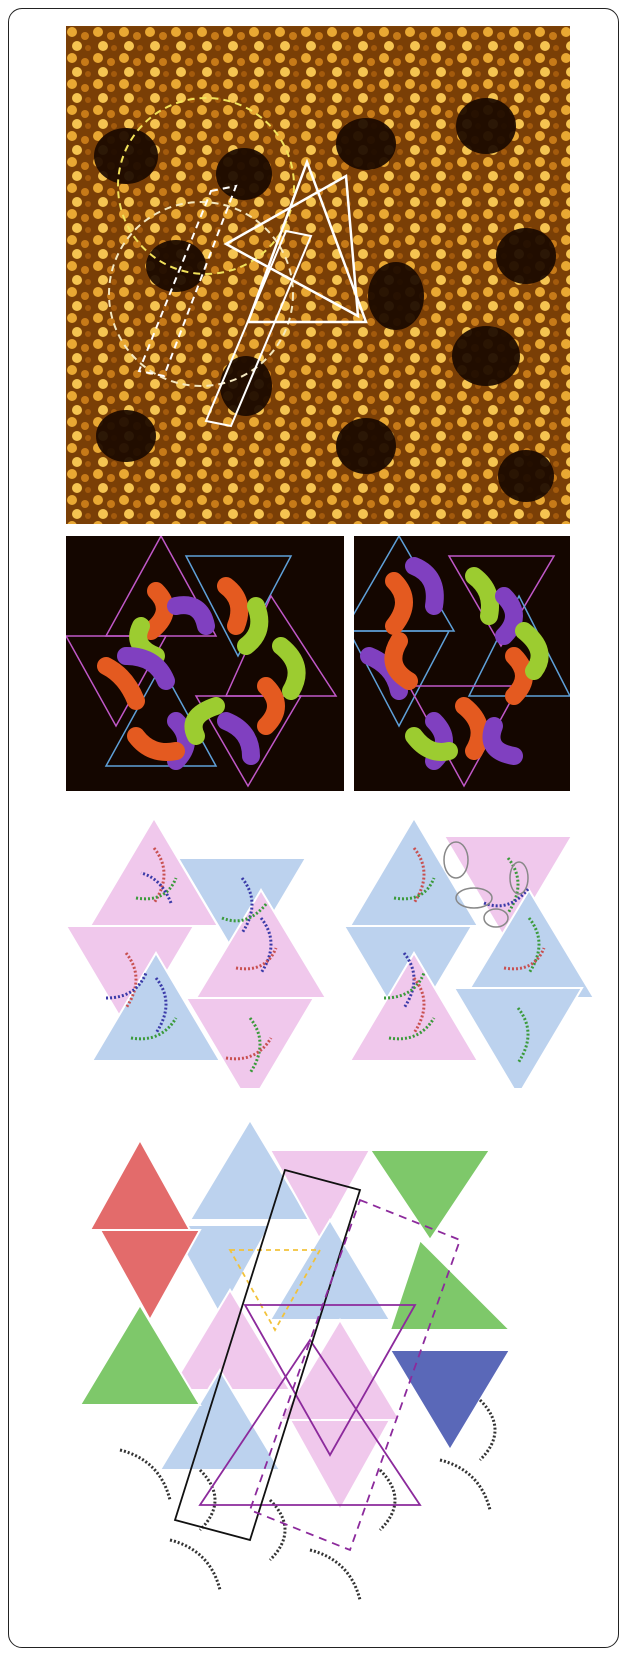 This screenshot has width=629, height=1658. Describe the element at coordinates (454, 663) in the screenshot. I see `panel-c-molecules` at that location.